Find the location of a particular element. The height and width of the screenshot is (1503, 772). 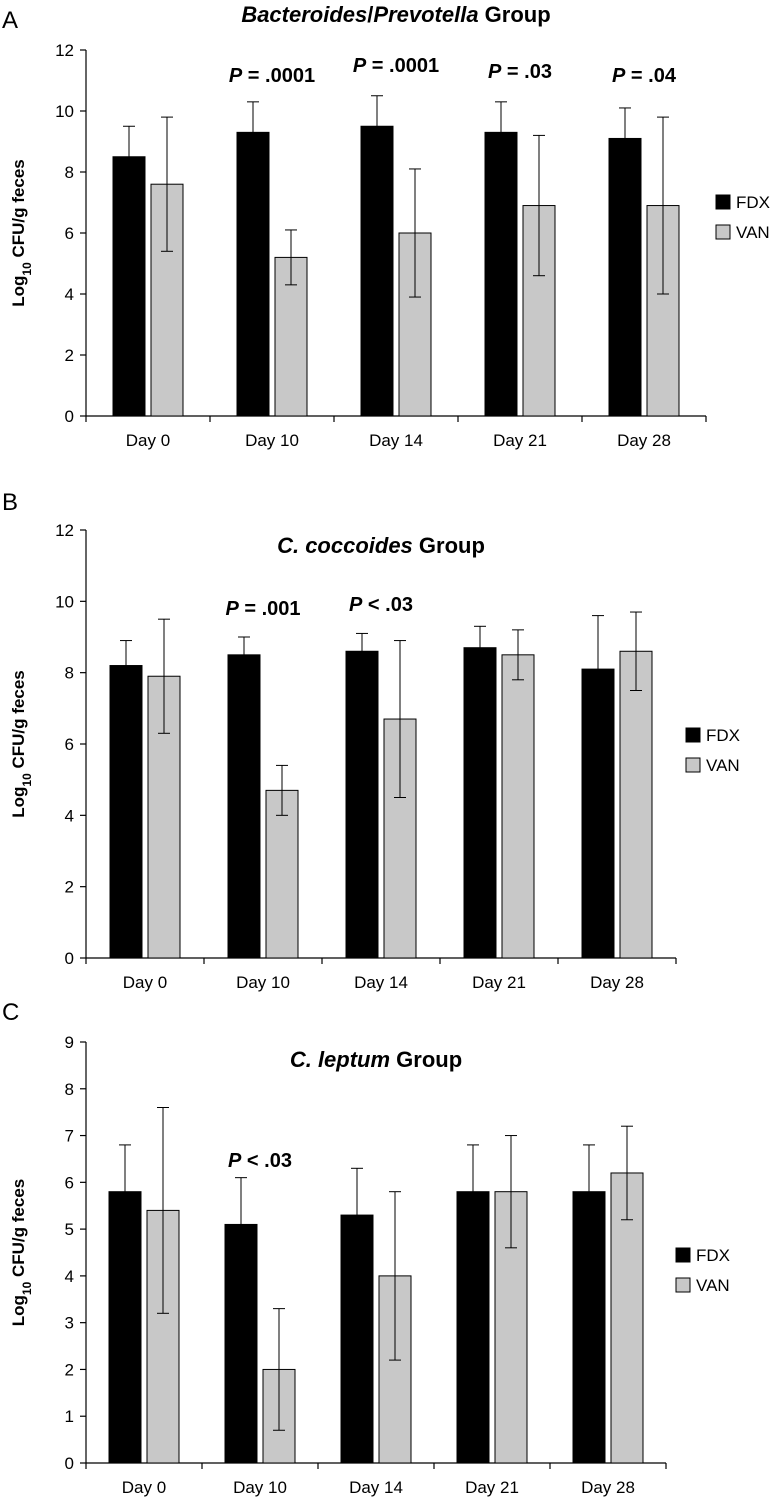

p-value-text: = .03 is located at coordinates (526, 72).